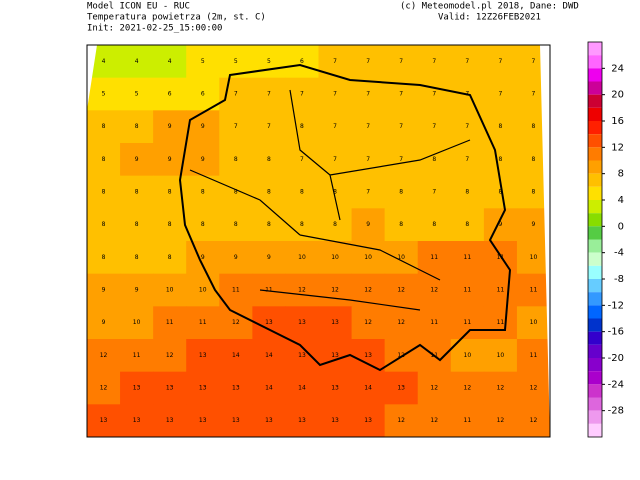  Describe the element at coordinates (605, 239) in the screenshot. I see `colorbar: 24 20 16 12 8 4 0 -4 -8 -12 -16 -20 -24 -28` at that location.